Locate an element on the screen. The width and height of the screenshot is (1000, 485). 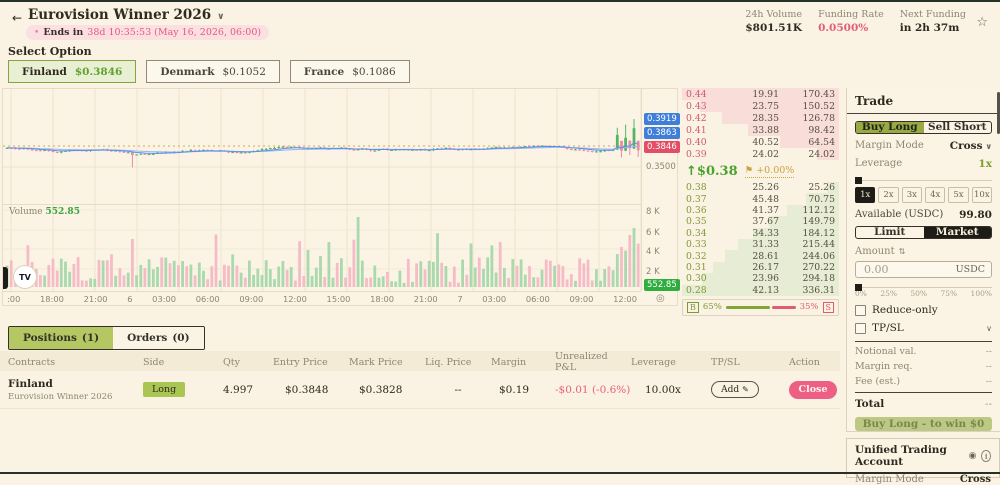
window-bottom-edge is located at coordinates (500, 473).